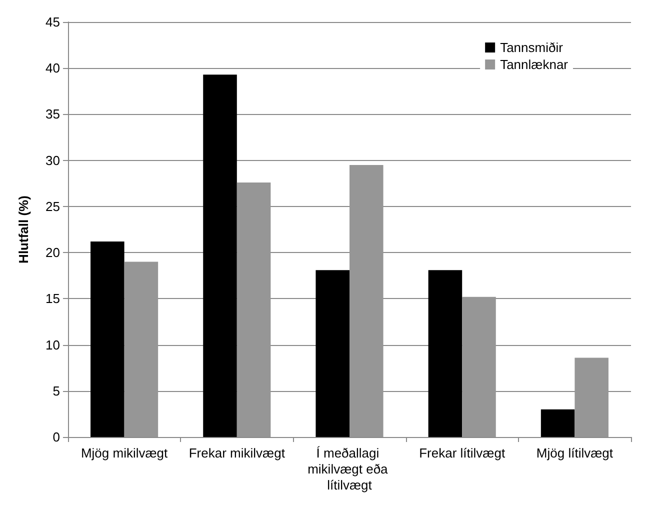 This screenshot has width=651, height=515. What do you see at coordinates (462, 453) in the screenshot?
I see `x-tick-label: Frekar lítilvægt` at bounding box center [462, 453].